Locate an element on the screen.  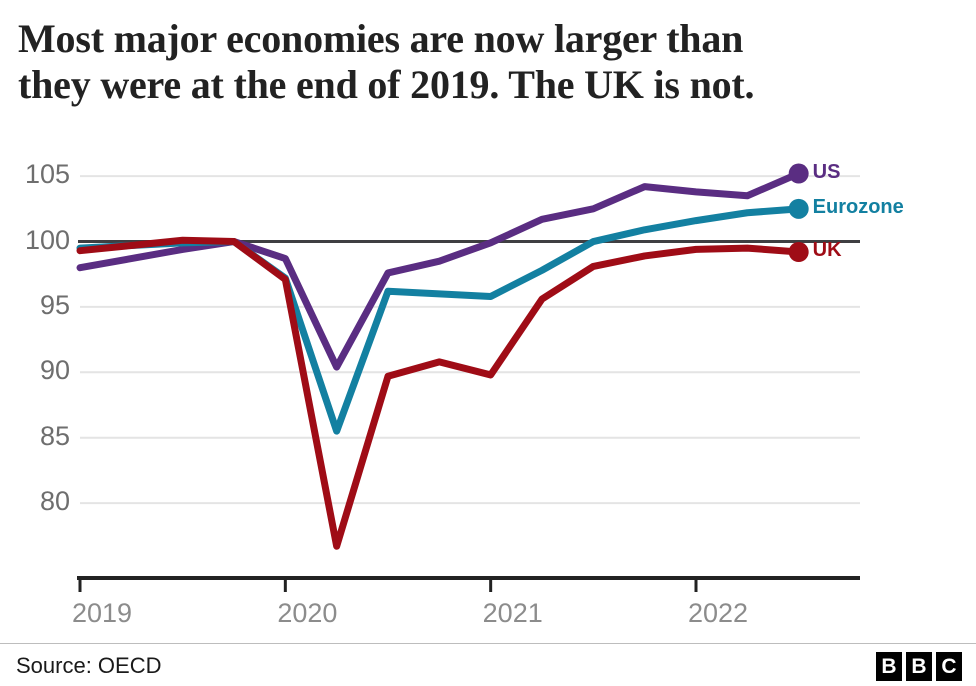
legend-label-uk: UK is located at coordinates (827, 250).